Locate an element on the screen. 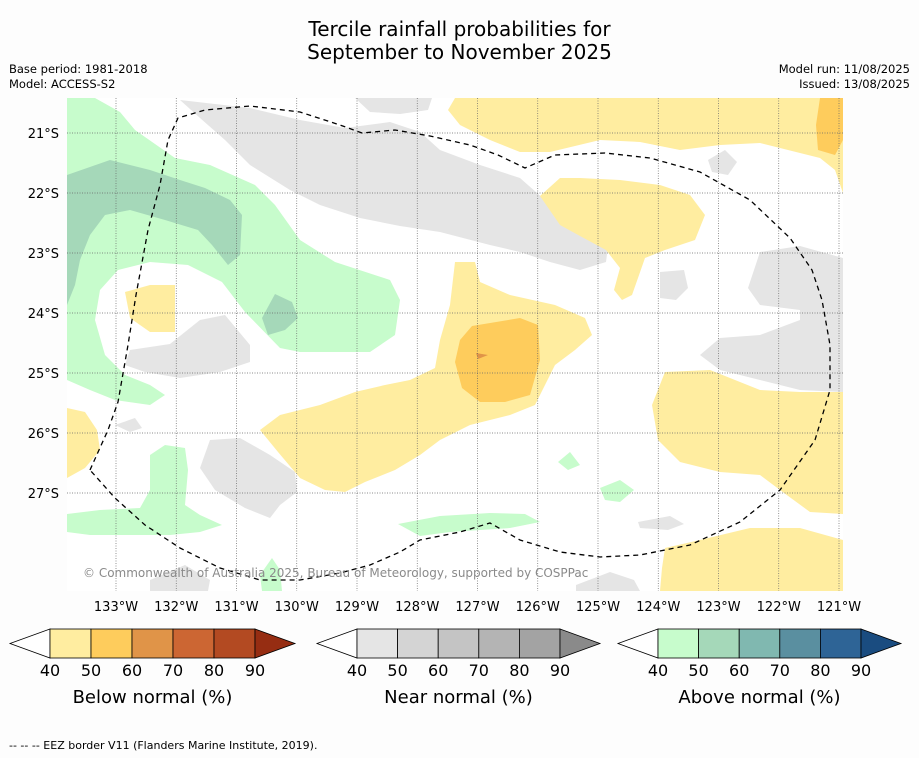 The width and height of the screenshot is (919, 758). meta-left: Base period: 1981-2018 Model: ACCESS-S2 is located at coordinates (78, 77).